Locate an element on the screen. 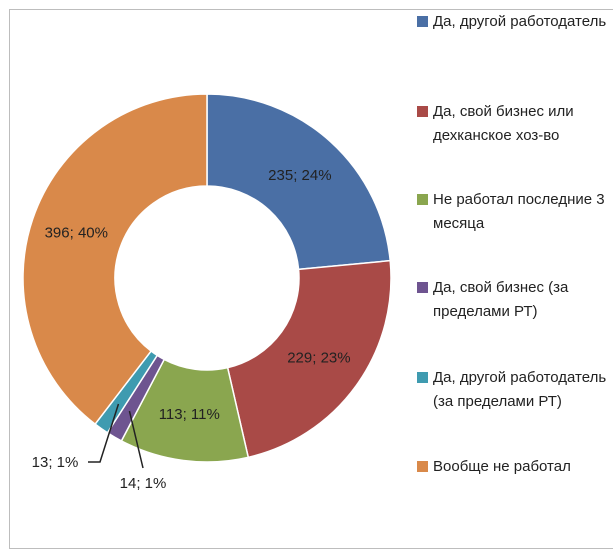  legend-item: Не работал последние 3 месяца is located at coordinates (512, 212).